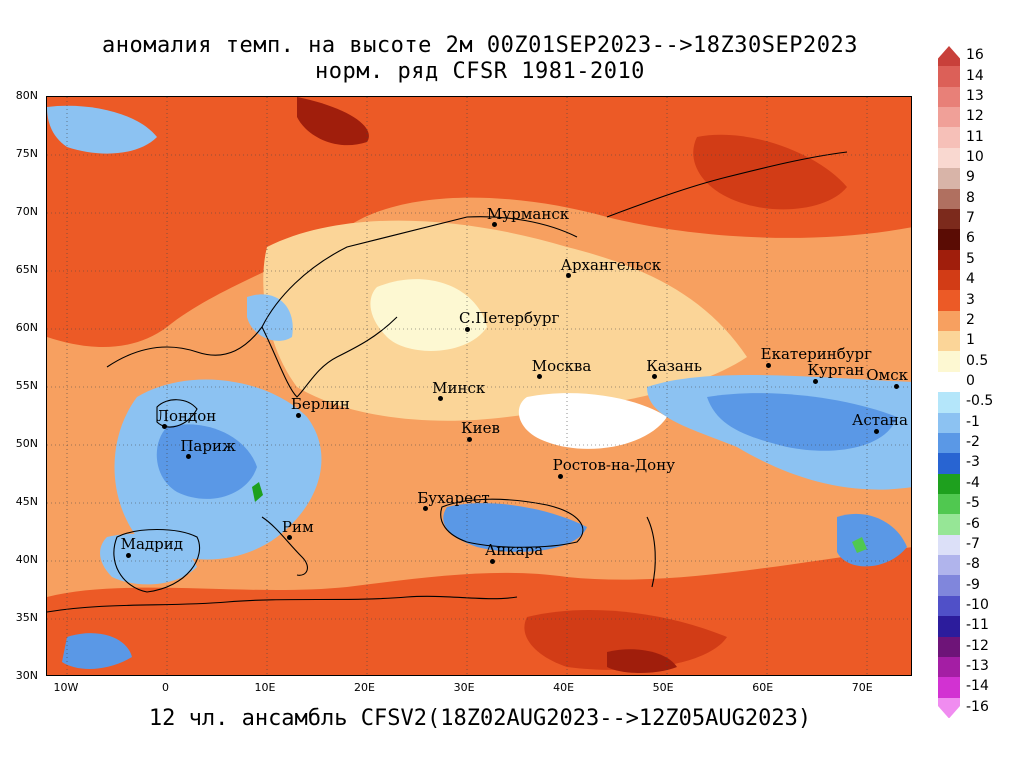 The height and width of the screenshot is (768, 1024). Describe the element at coordinates (887, 375) in the screenshot. I see `city-label: Омск` at that location.